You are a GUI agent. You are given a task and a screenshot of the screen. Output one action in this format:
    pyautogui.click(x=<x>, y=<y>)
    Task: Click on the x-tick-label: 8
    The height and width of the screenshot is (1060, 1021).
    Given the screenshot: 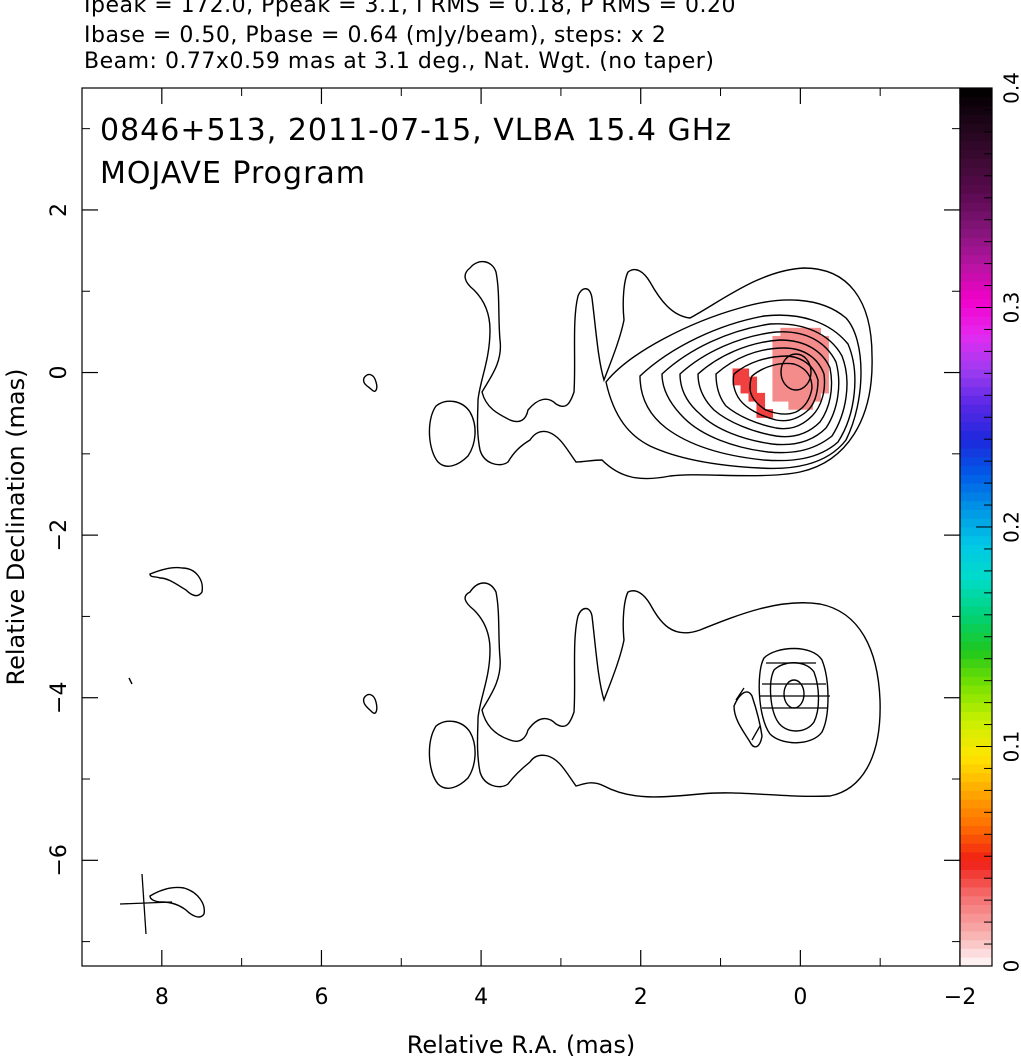 What is the action you would take?
    pyautogui.click(x=162, y=997)
    